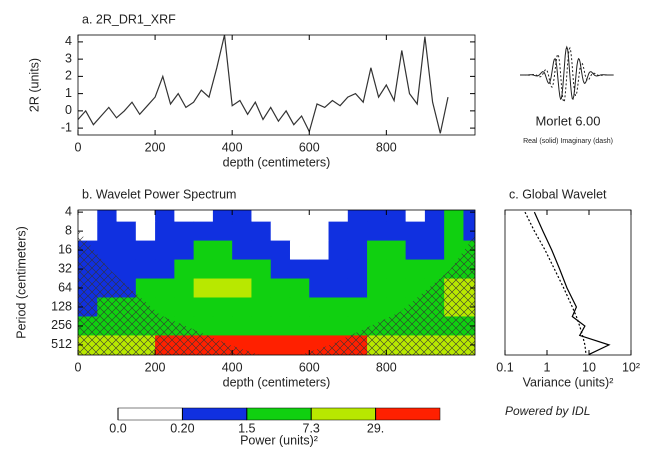 Image resolution: width=665 pixels, height=450 pixels. Describe the element at coordinates (547, 367) in the screenshot. I see `x-tick-label: 1` at that location.